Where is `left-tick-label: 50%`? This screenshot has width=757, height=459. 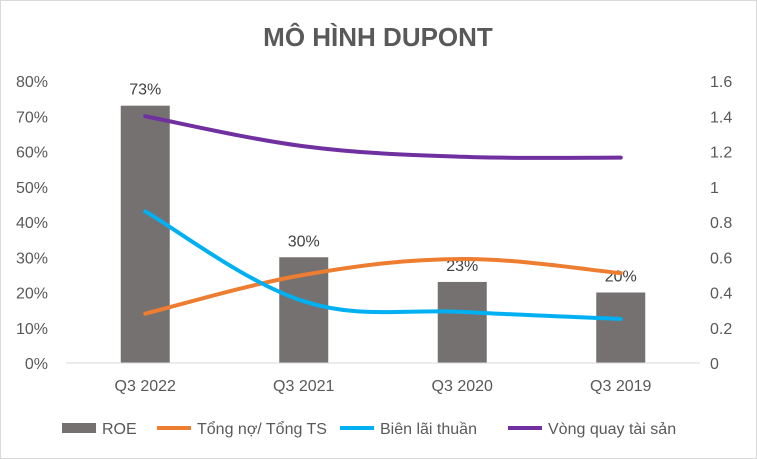 left-tick-label: 50% is located at coordinates (32, 188).